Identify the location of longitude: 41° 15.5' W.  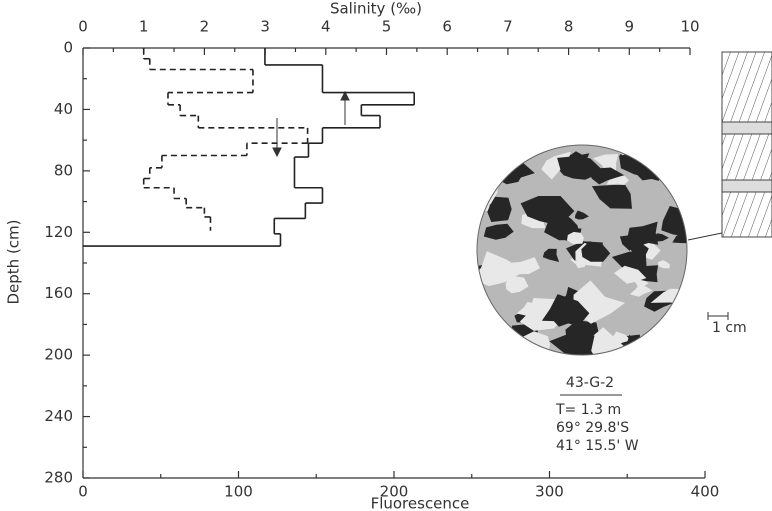
(597, 446).